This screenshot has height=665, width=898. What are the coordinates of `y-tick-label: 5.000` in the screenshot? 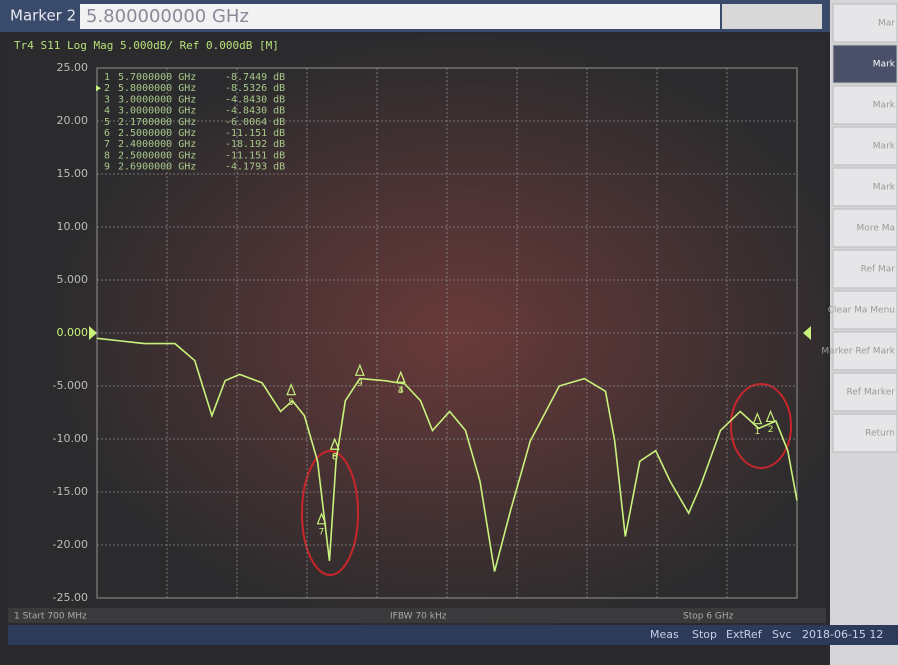 It's located at (73, 279).